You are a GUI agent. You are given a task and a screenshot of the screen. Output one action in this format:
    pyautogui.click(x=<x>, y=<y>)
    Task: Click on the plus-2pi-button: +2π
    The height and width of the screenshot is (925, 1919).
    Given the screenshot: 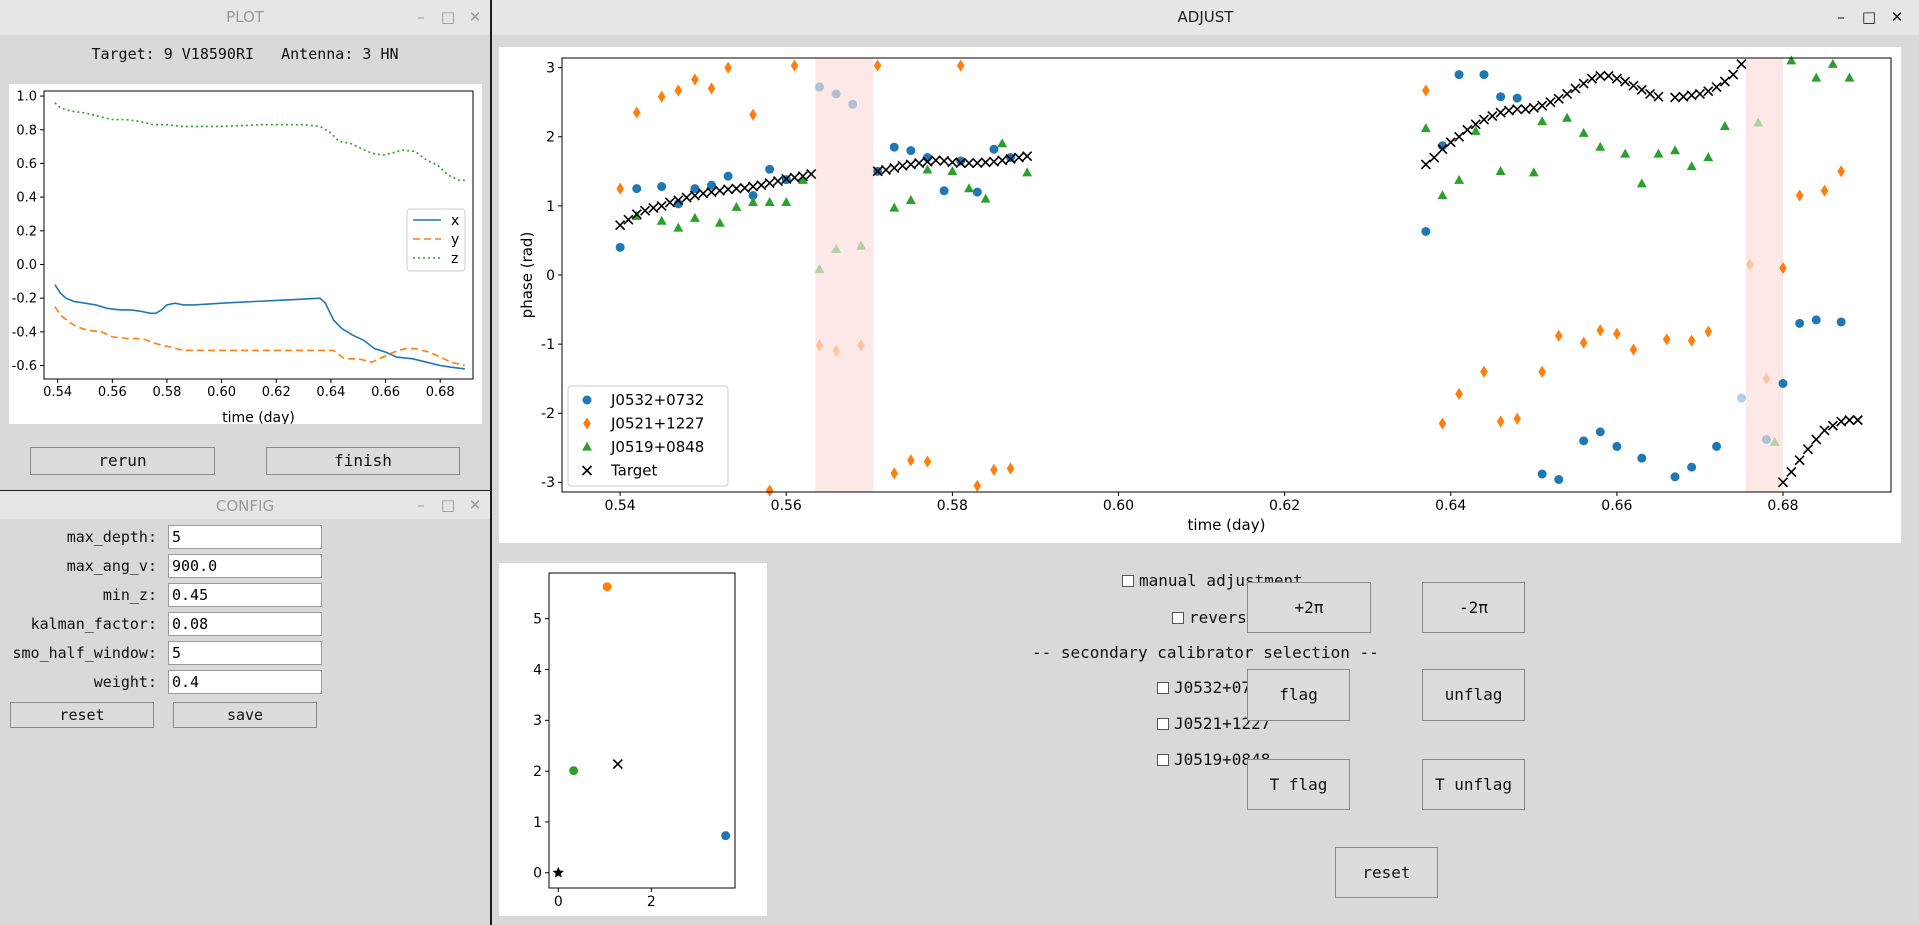 What is the action you would take?
    pyautogui.click(x=1309, y=607)
    